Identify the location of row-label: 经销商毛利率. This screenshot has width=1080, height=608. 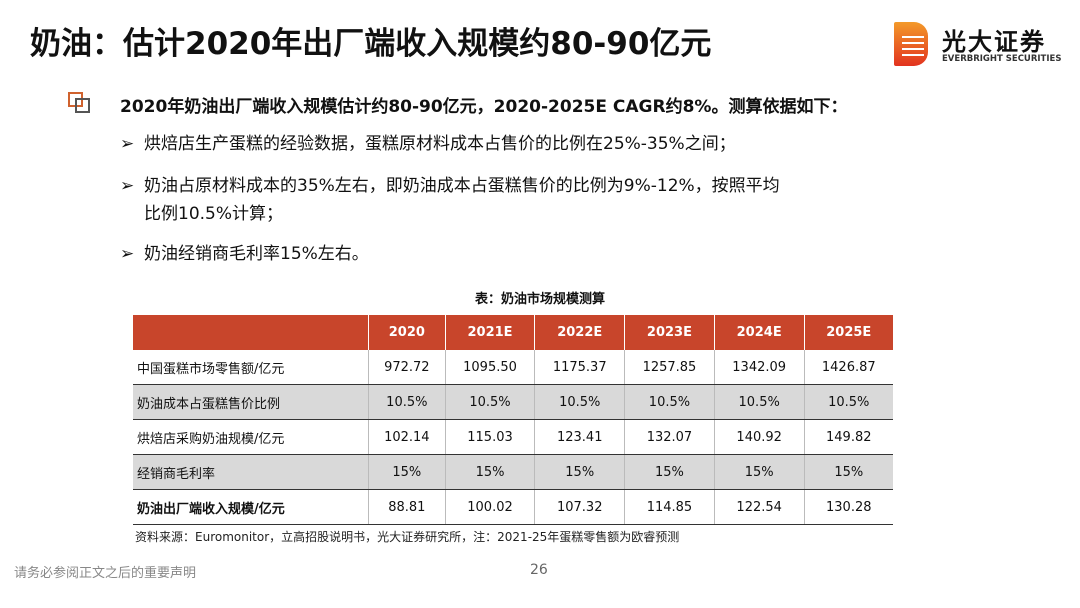
(251, 472).